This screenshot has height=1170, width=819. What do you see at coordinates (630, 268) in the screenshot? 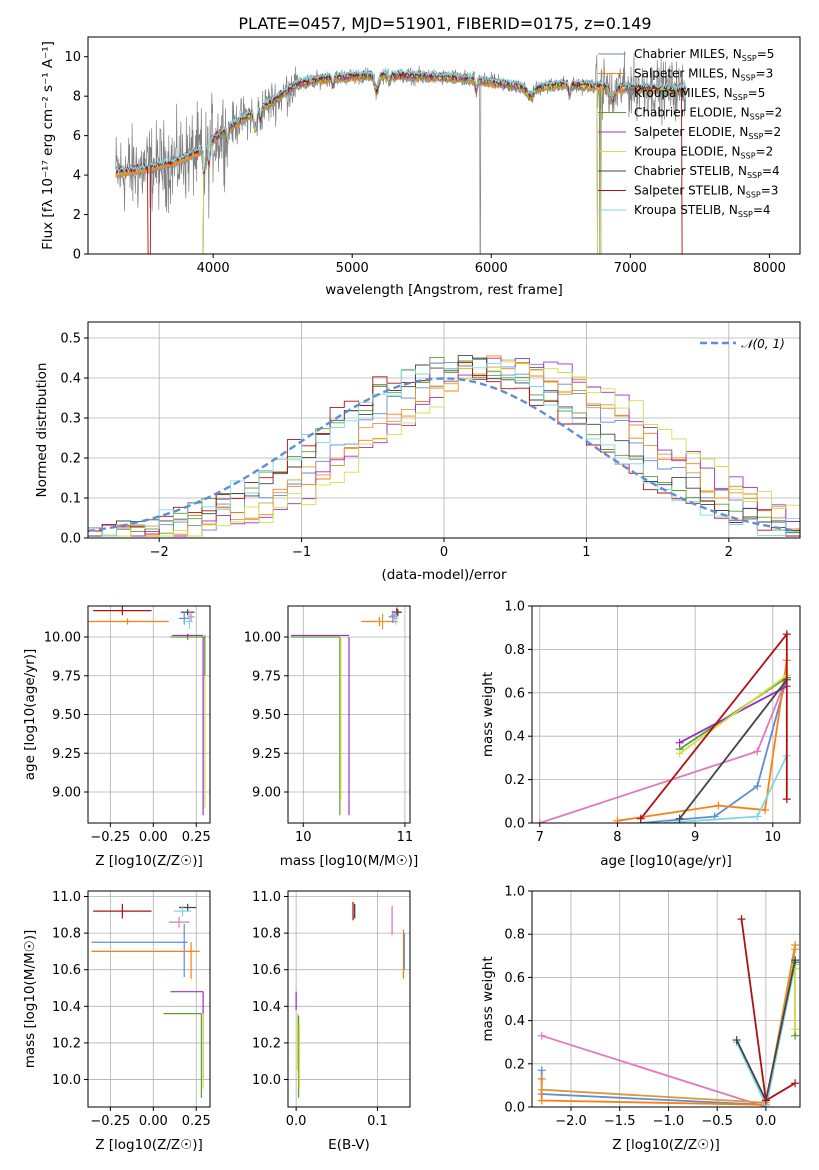
I see `x-tick-label: 7000` at bounding box center [630, 268].